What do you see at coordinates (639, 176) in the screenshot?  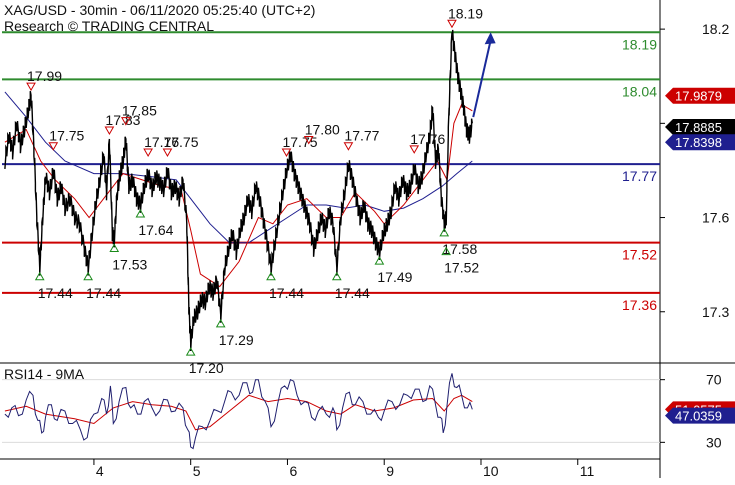 I see `level-label-pivot: 17.77` at bounding box center [639, 176].